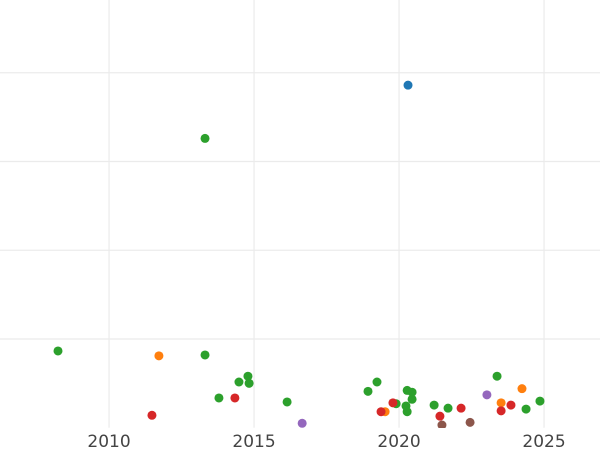  What do you see at coordinates (108, 441) in the screenshot?
I see `x-tick-label: 2010` at bounding box center [108, 441].